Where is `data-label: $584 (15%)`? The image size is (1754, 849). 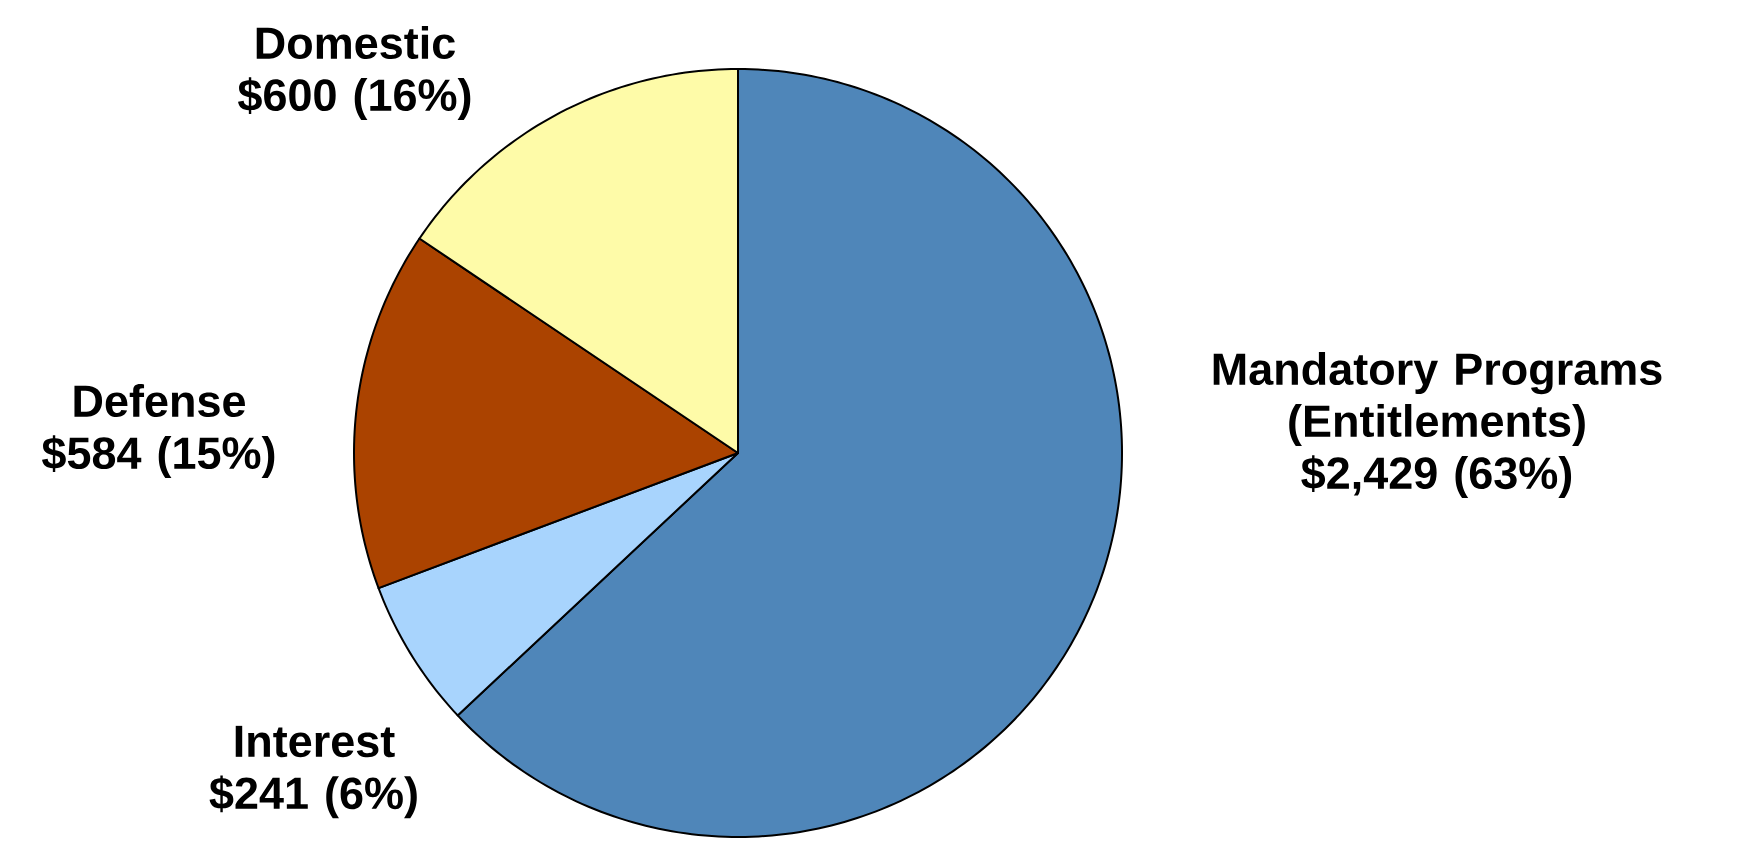 data-label: $584 (15%) is located at coordinates (158, 456).